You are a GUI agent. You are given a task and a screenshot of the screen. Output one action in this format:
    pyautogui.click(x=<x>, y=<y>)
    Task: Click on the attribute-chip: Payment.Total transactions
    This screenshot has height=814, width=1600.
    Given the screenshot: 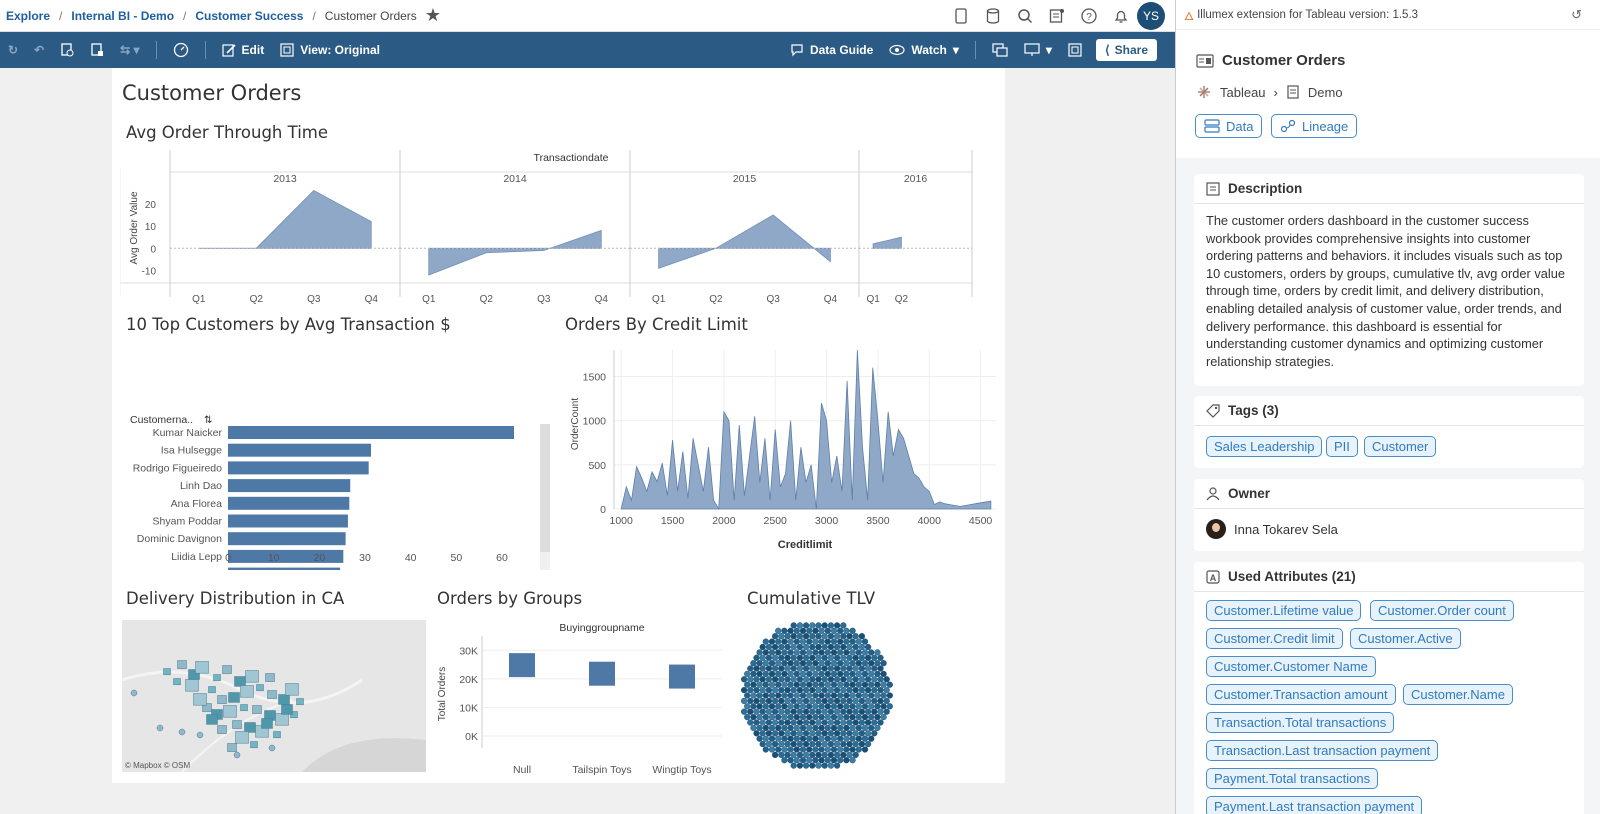 What is the action you would take?
    pyautogui.click(x=1292, y=778)
    